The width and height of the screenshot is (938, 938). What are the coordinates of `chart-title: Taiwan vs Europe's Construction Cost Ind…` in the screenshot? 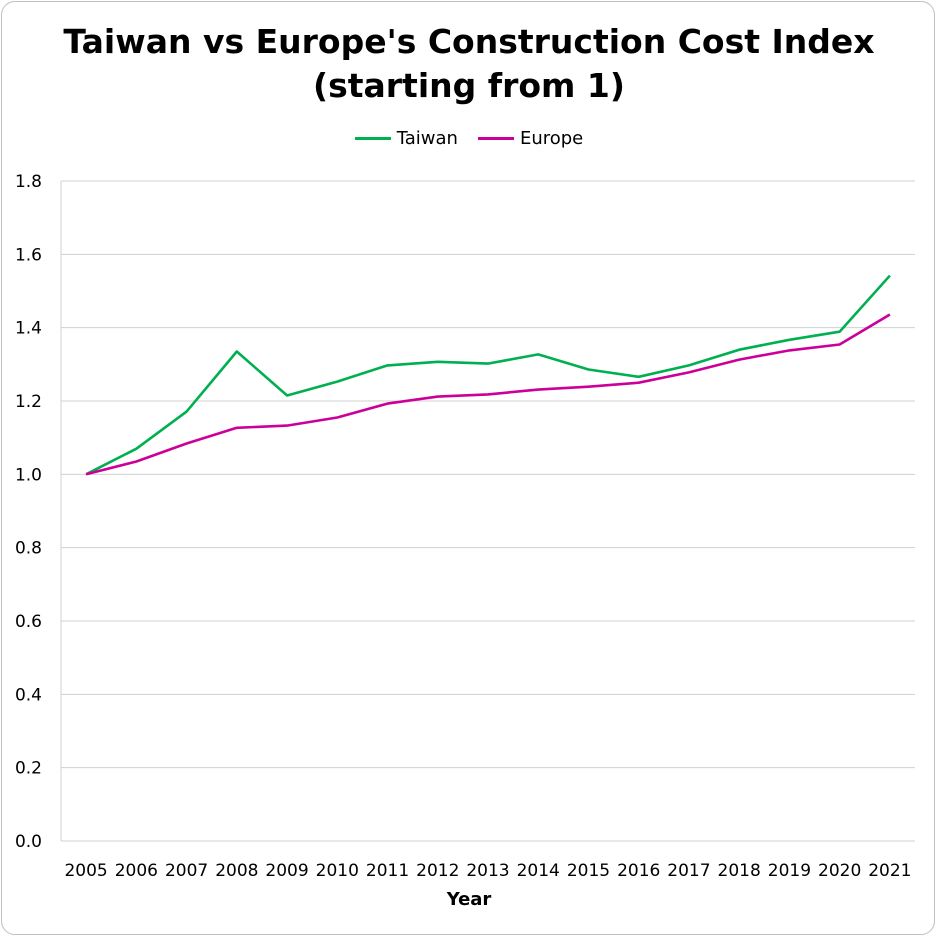 It's located at (469, 64).